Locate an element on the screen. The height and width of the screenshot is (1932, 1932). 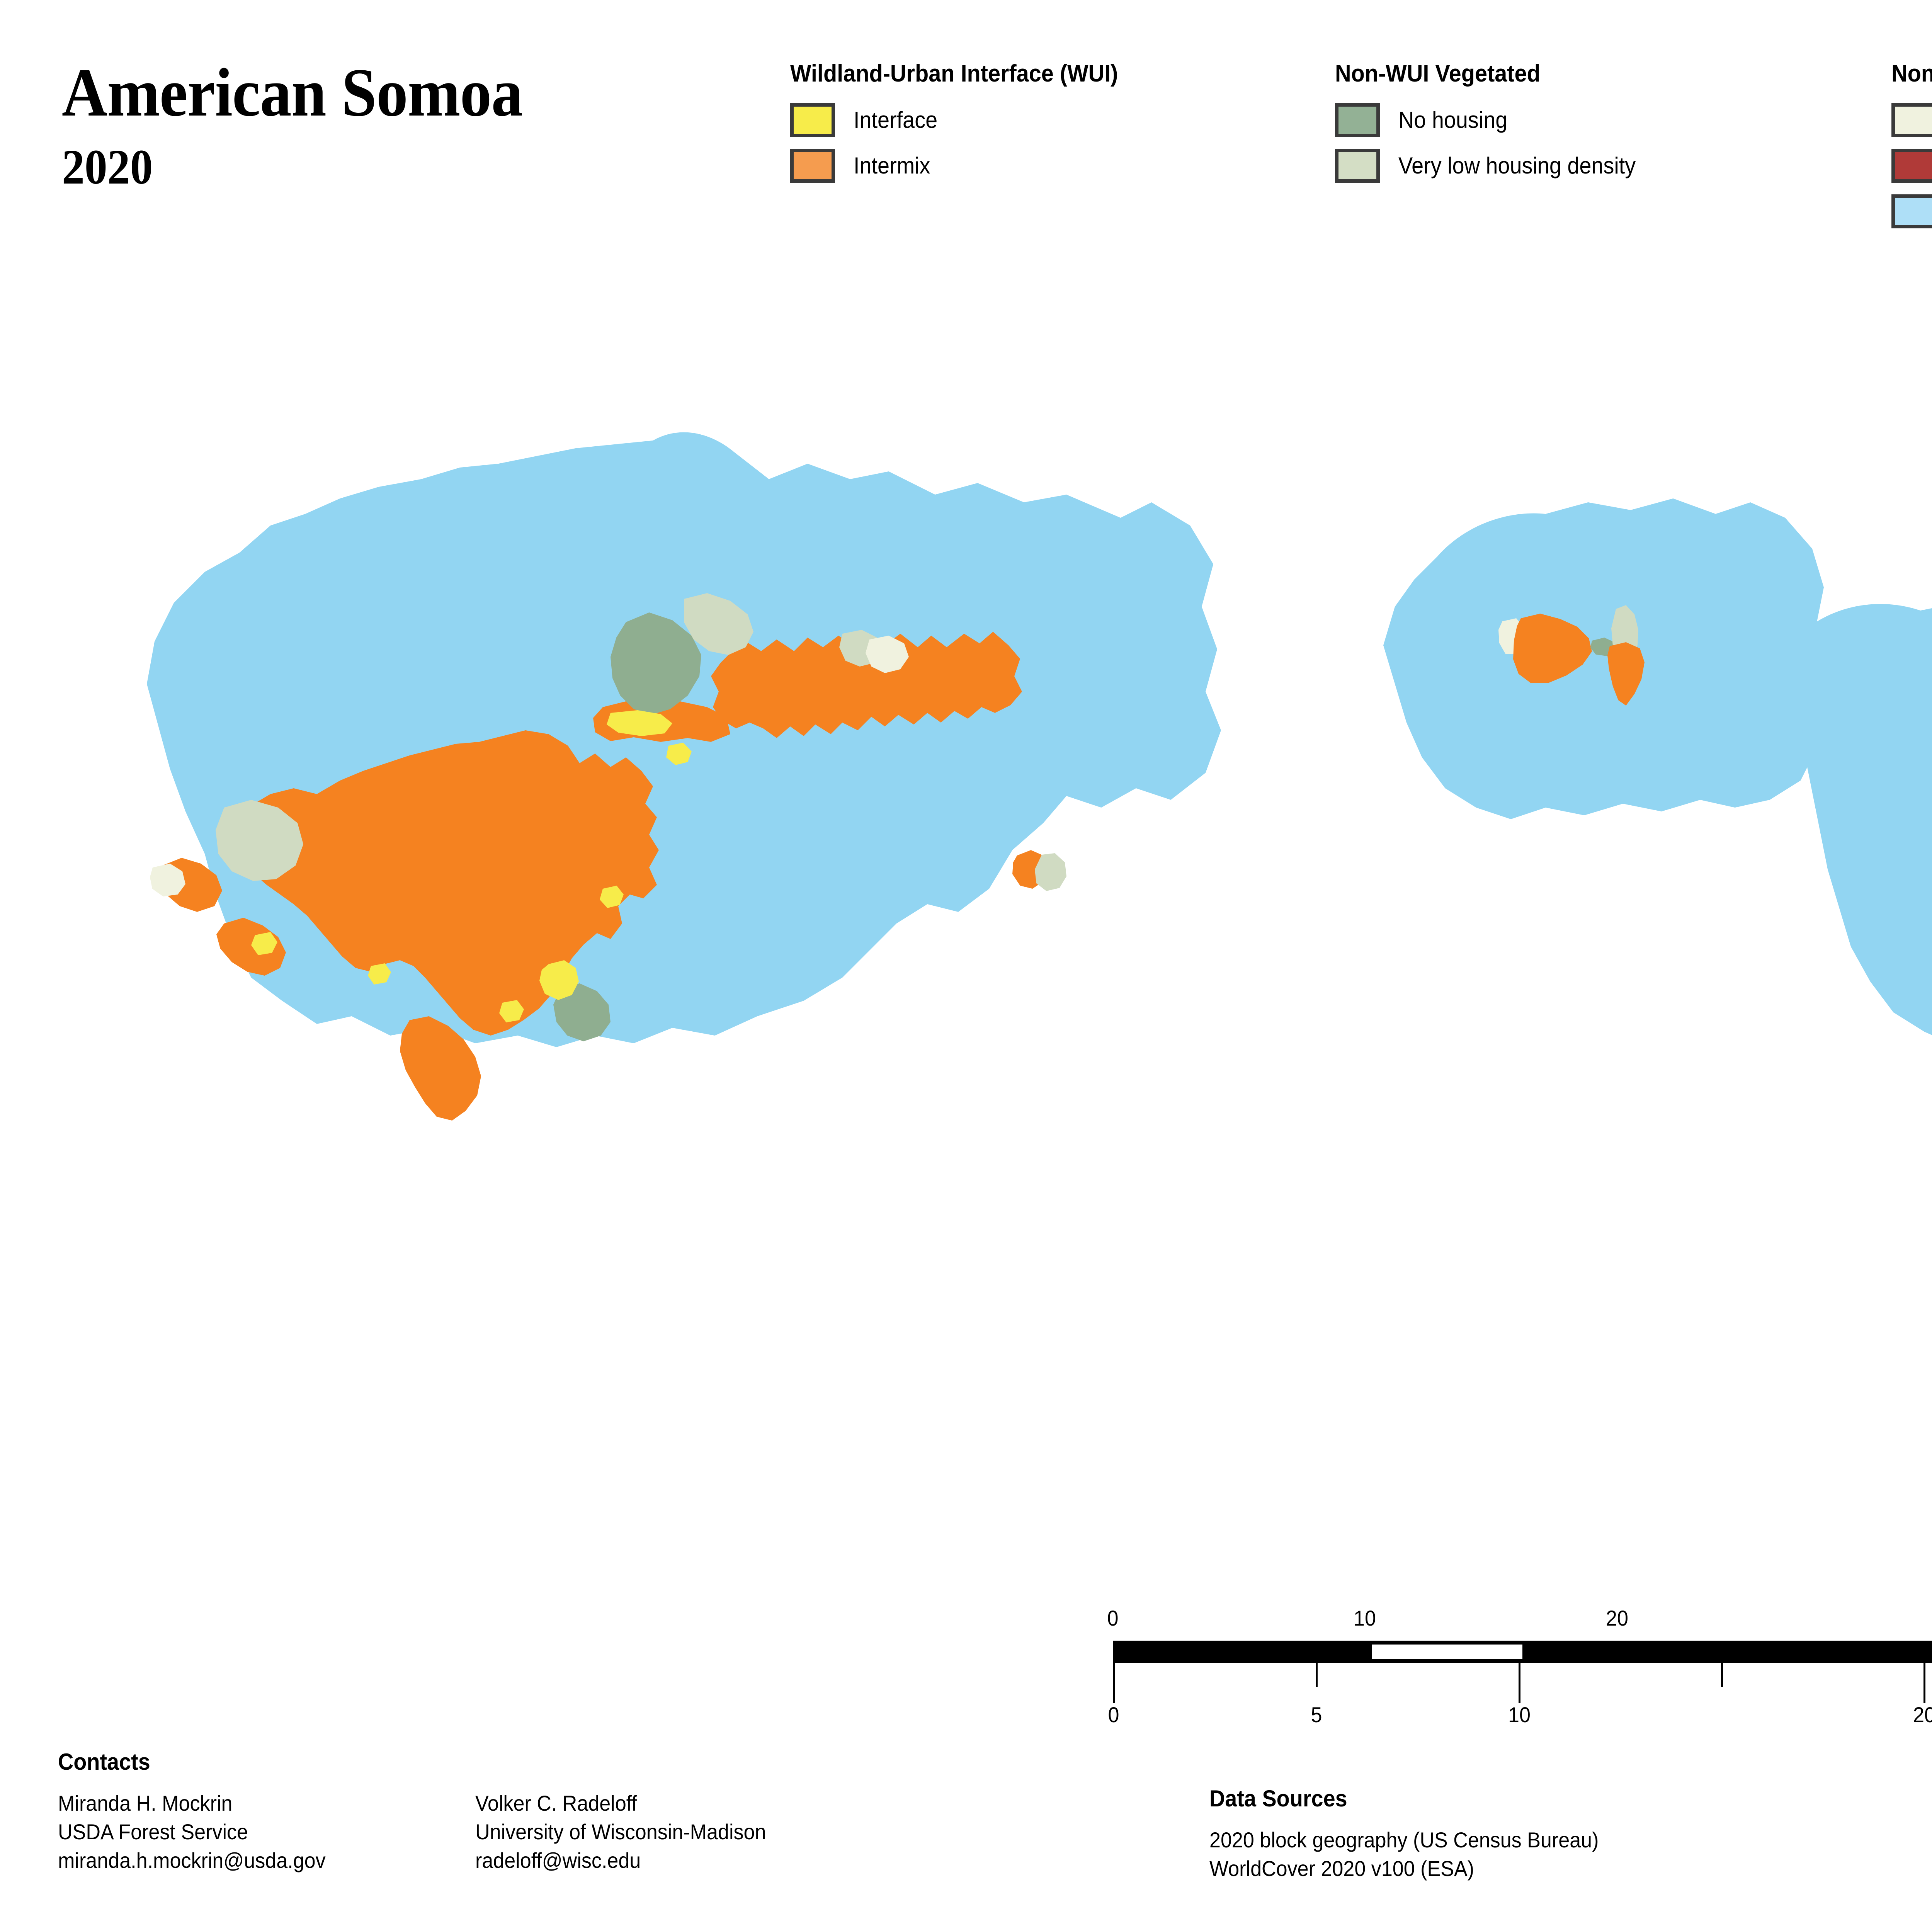
scale-mi-label-10: 10 is located at coordinates (1519, 1714).